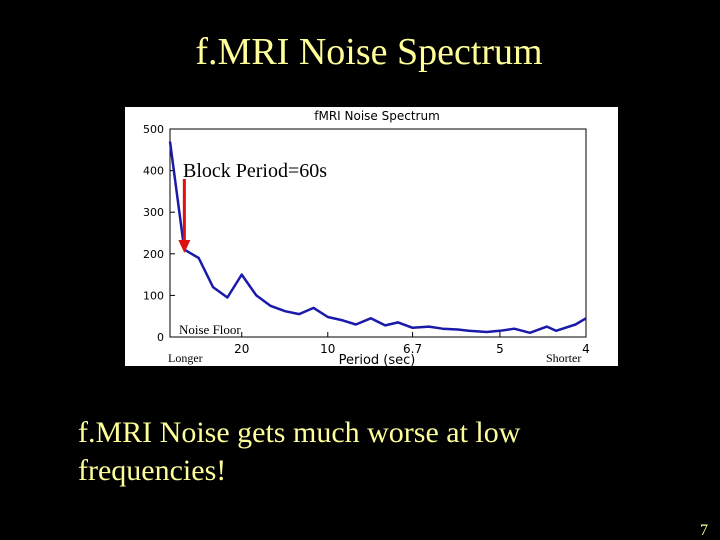  I want to click on y-tick-label: 100, so click(153, 295).